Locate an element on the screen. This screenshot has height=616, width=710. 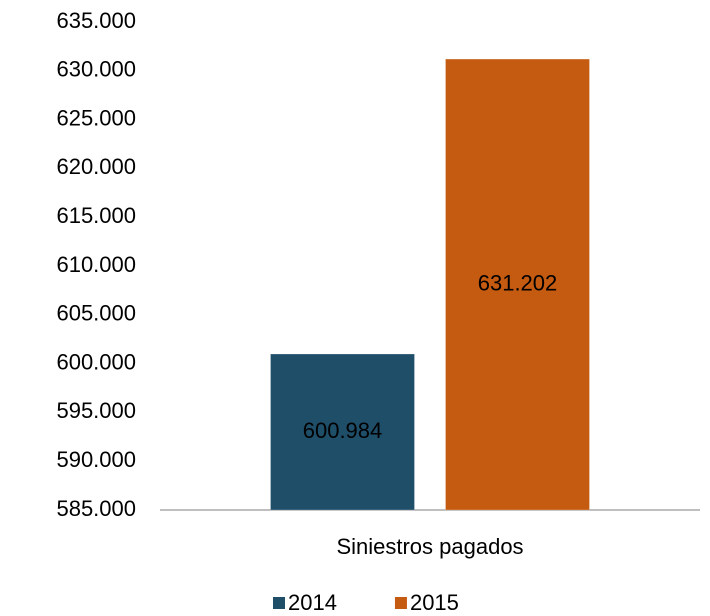
legend-label: 2015 is located at coordinates (434, 602).